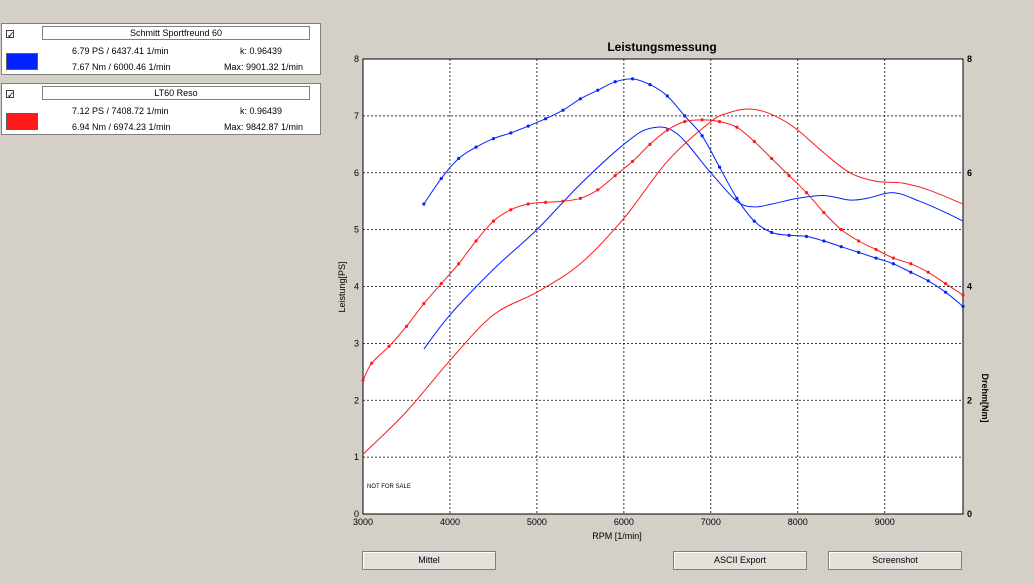  What do you see at coordinates (969, 59) in the screenshot?
I see `y2-tick-label: 8` at bounding box center [969, 59].